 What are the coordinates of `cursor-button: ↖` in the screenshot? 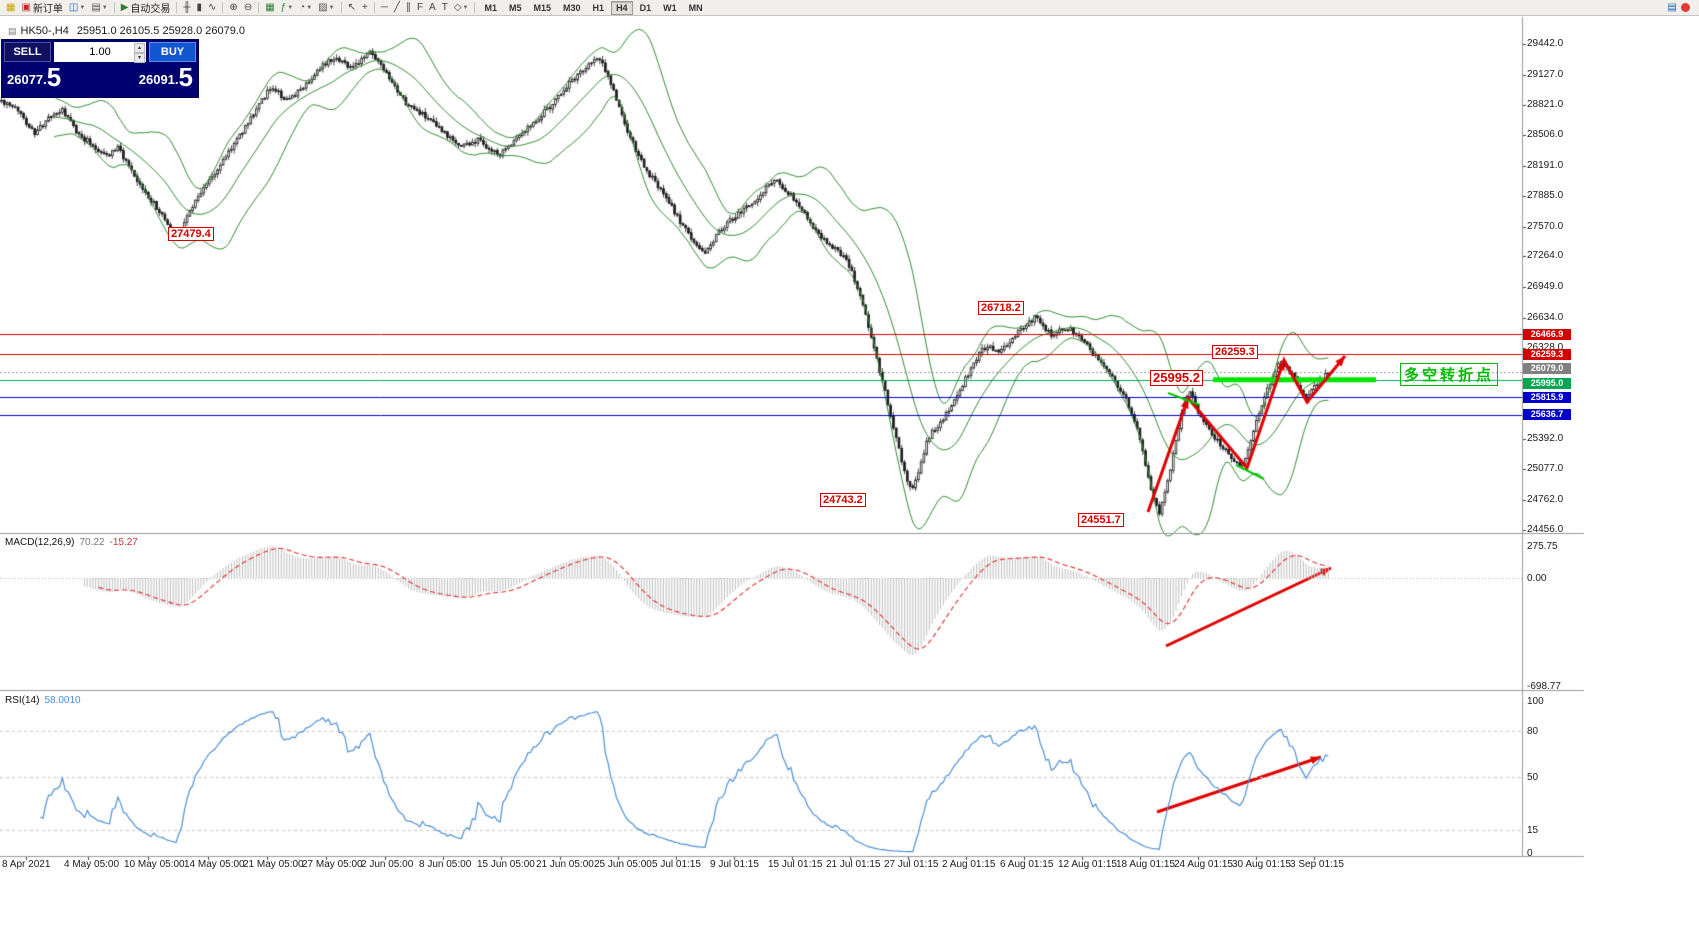 It's located at (352, 8).